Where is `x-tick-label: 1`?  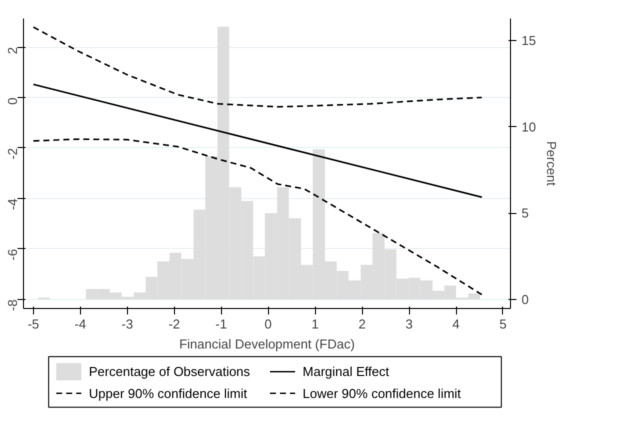 x-tick-label: 1 is located at coordinates (315, 324).